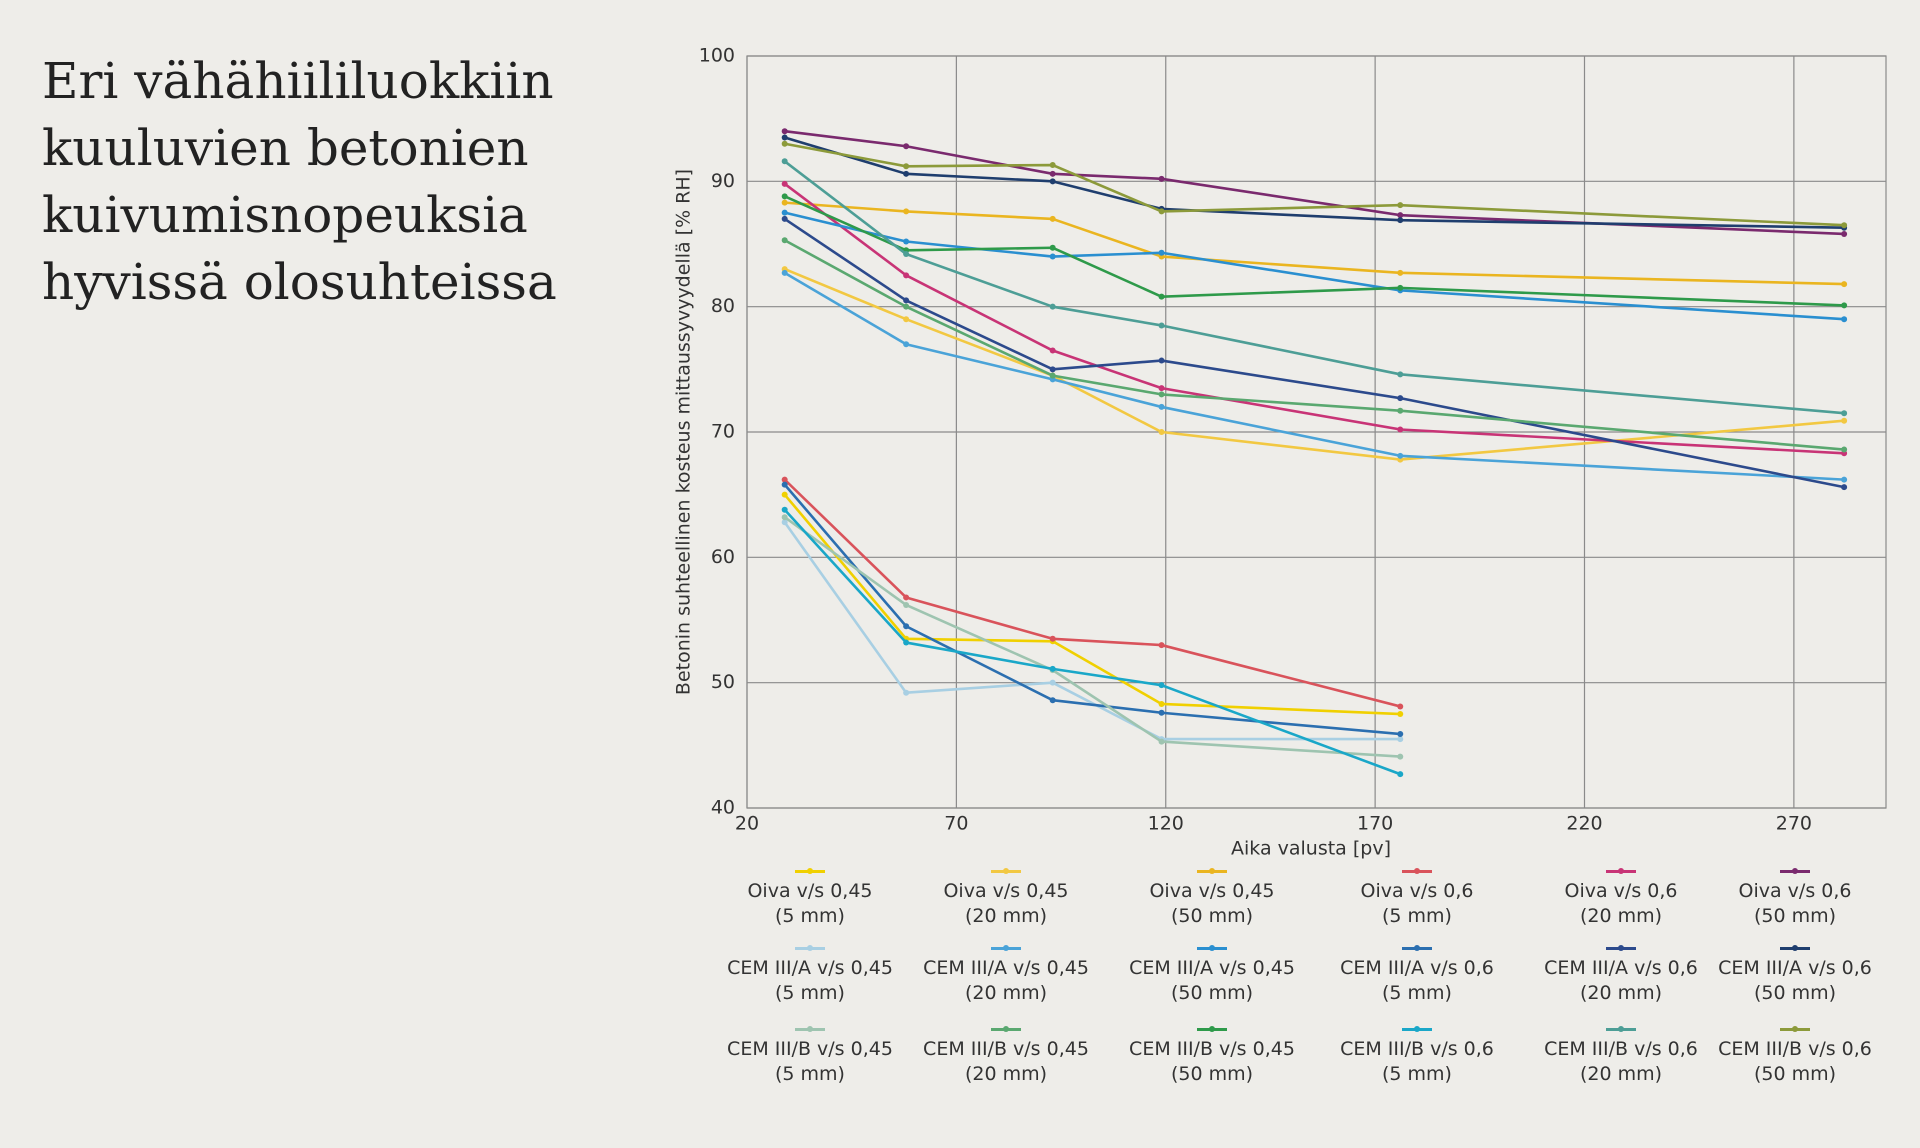 This screenshot has height=1148, width=1920. I want to click on y-tick-label: 70, so click(723, 432).